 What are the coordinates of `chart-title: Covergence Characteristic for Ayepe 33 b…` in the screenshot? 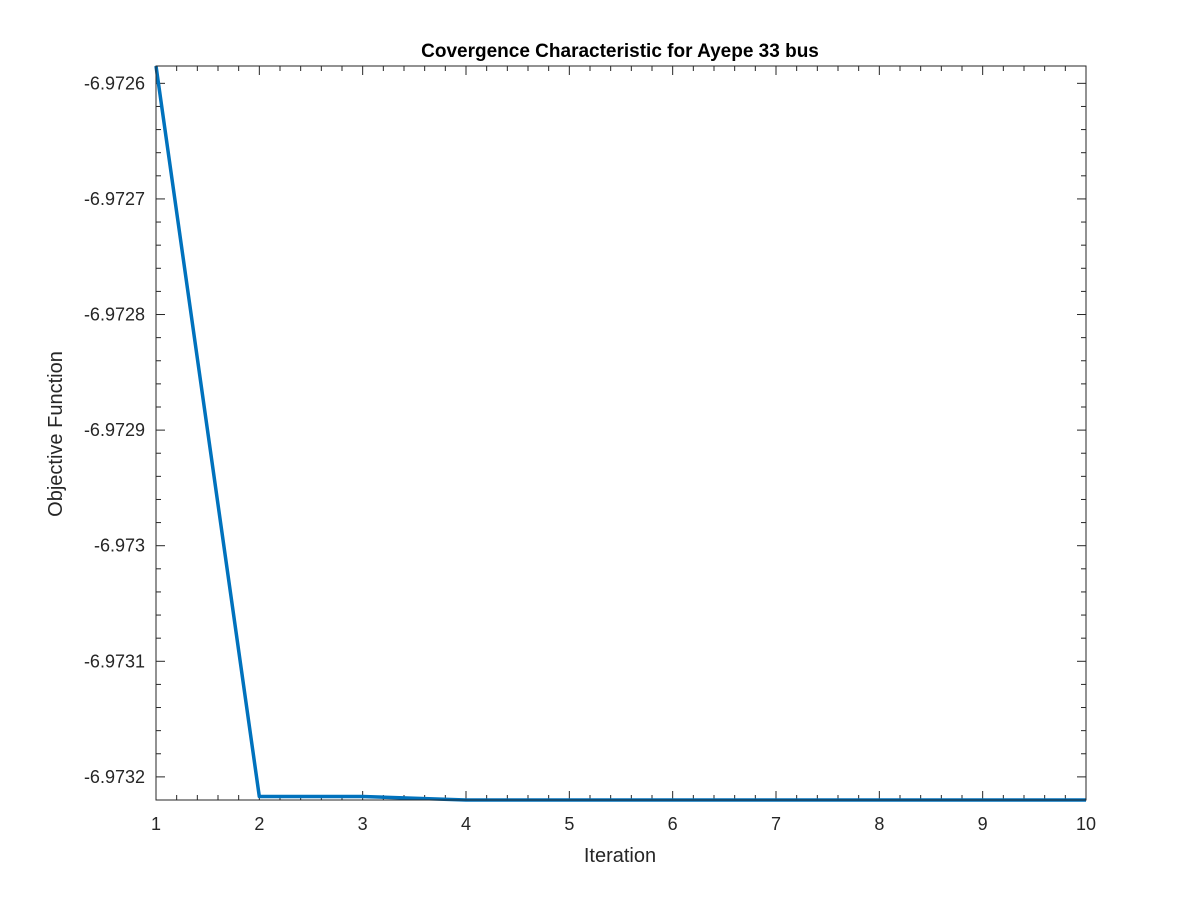 It's located at (620, 51).